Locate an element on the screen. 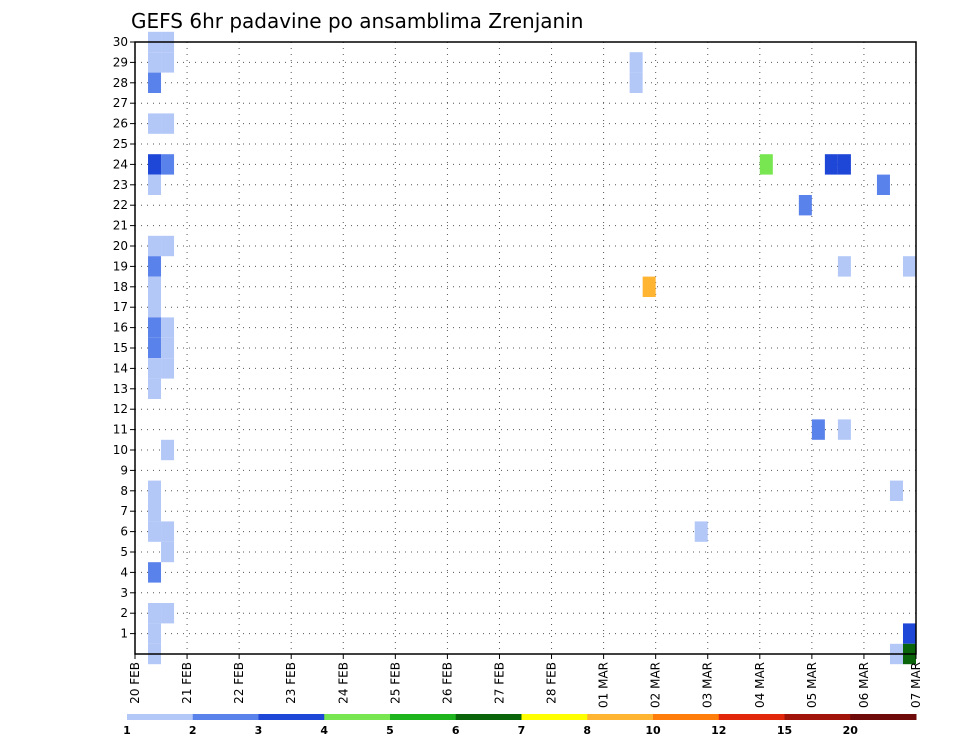  x-tick-label: 20 FEB is located at coordinates (135, 683).